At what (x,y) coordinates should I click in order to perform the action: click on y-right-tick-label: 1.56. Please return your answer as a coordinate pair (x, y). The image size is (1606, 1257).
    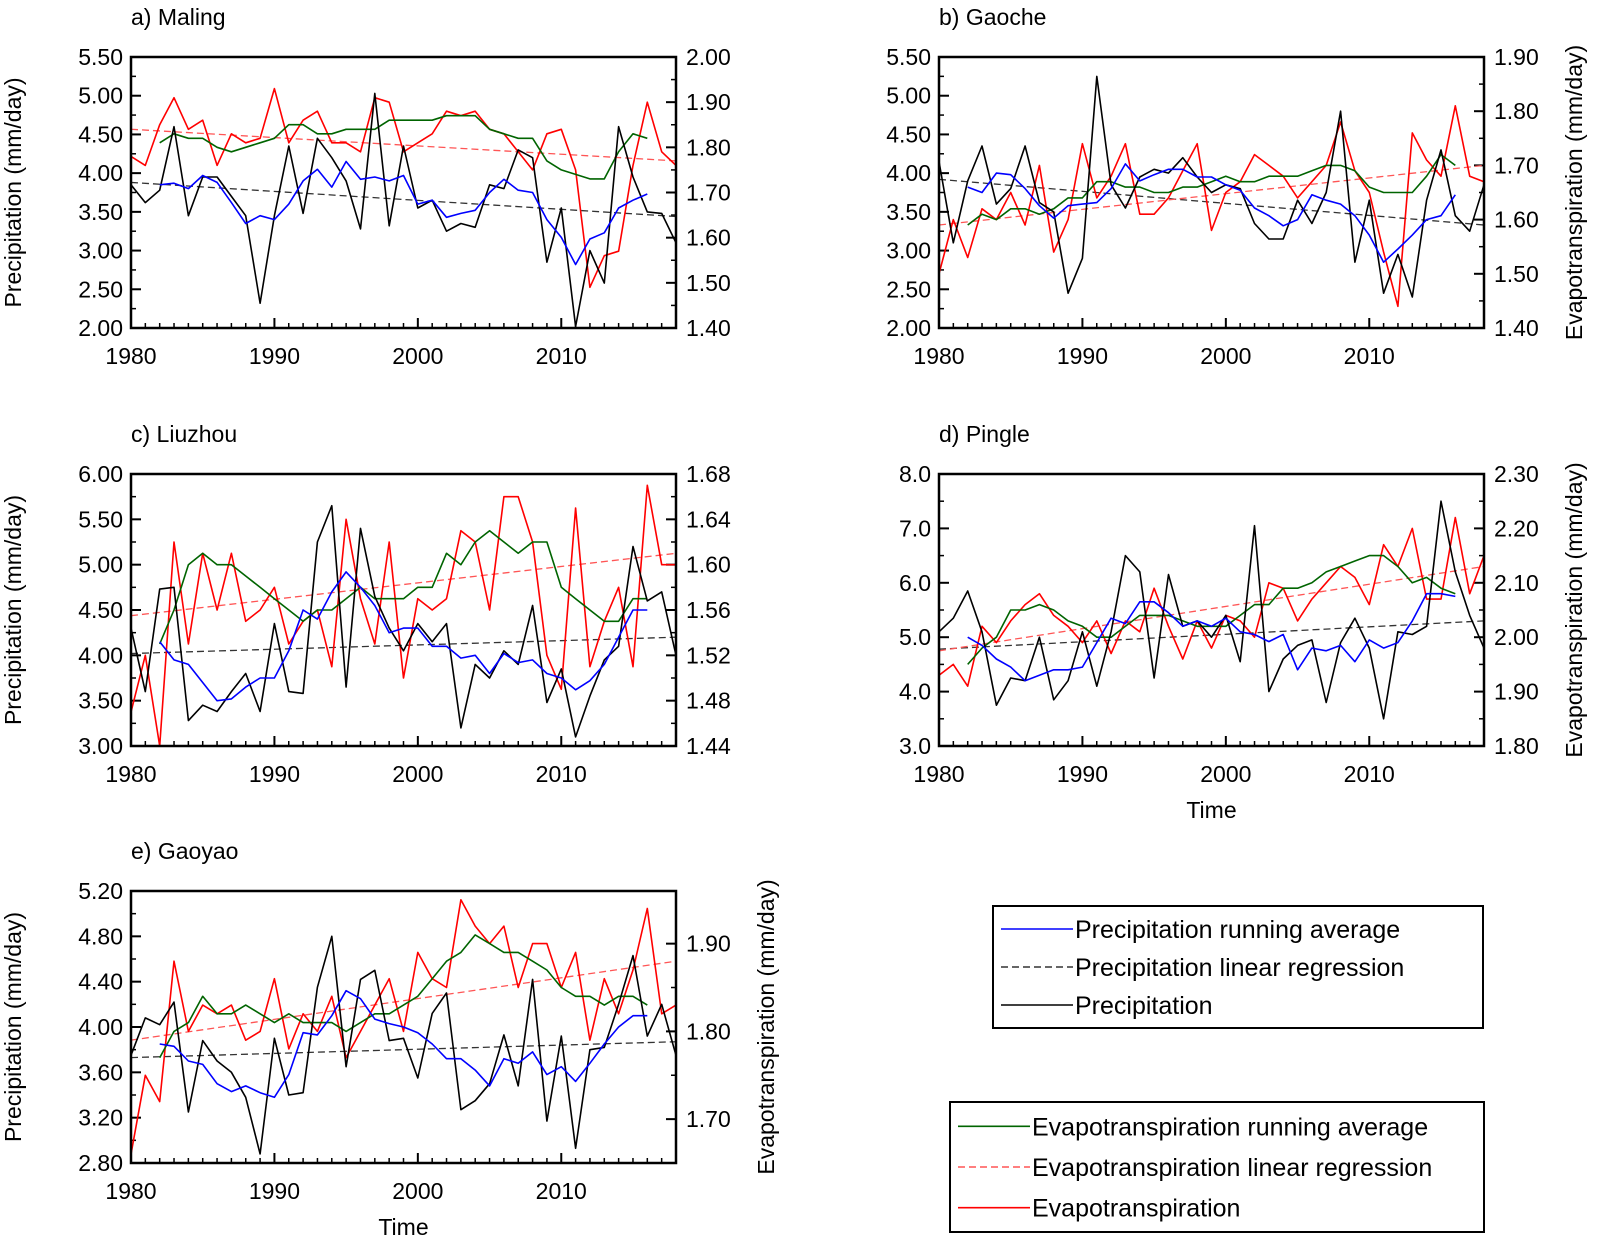
    Looking at the image, I should click on (708, 610).